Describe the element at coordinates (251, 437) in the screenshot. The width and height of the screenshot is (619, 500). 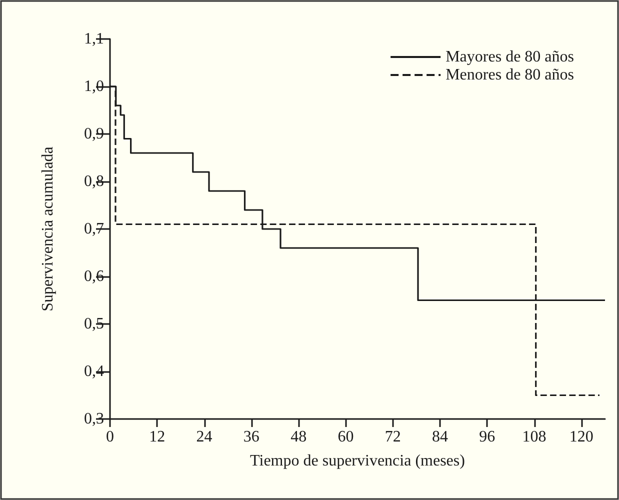
I see `x-tick-label: 36` at that location.